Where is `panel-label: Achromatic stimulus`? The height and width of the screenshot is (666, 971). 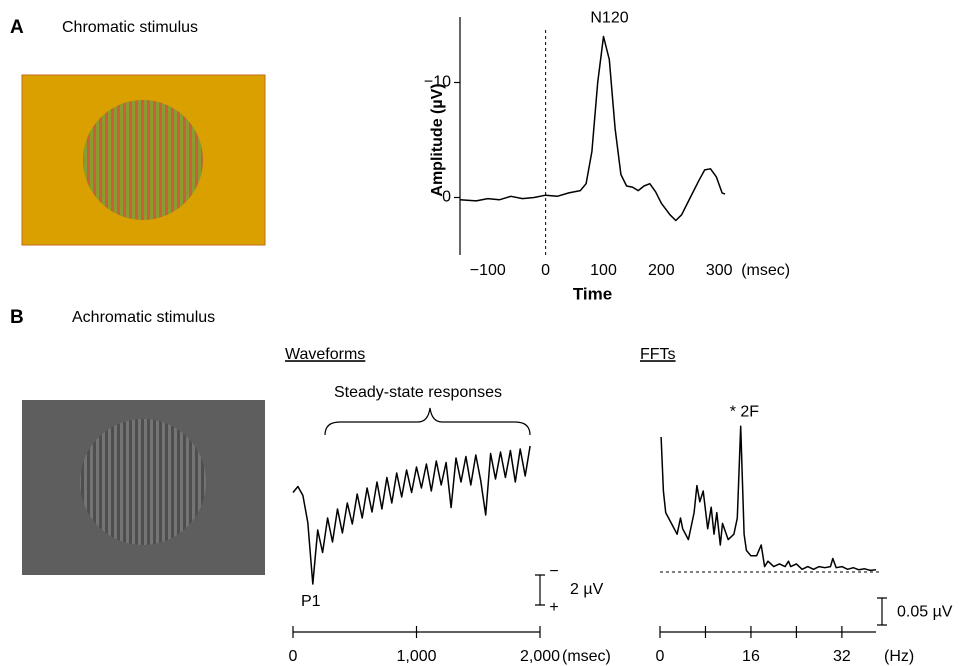 panel-label: Achromatic stimulus is located at coordinates (143, 317).